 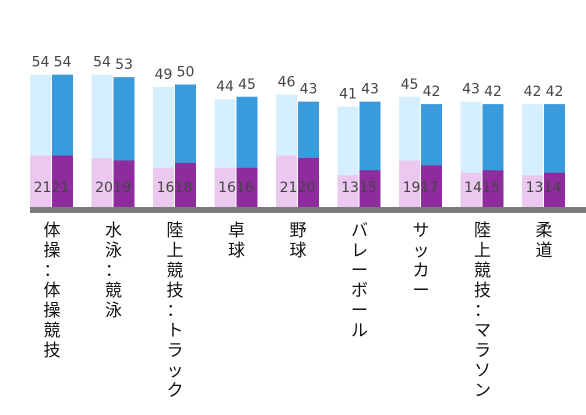 What do you see at coordinates (52, 291) in the screenshot?
I see `category-label: 体操：体操競技` at bounding box center [52, 291].